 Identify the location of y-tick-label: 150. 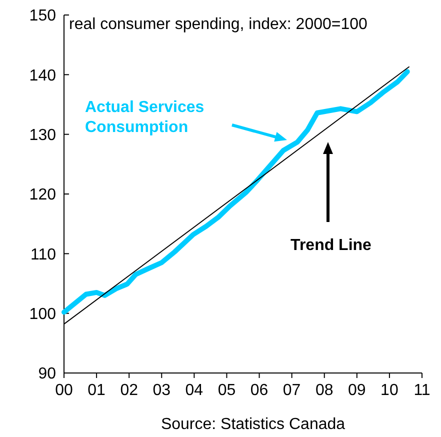
(42, 16).